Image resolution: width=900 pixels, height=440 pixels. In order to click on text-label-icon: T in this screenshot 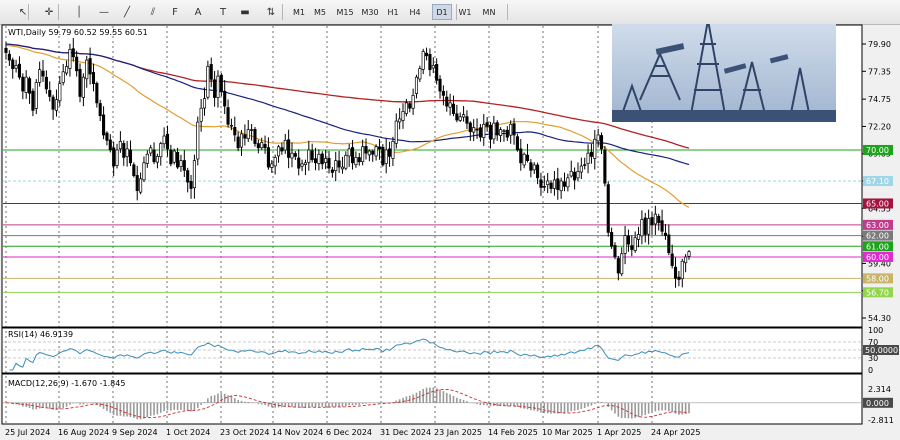, I will do `click(223, 12)`.